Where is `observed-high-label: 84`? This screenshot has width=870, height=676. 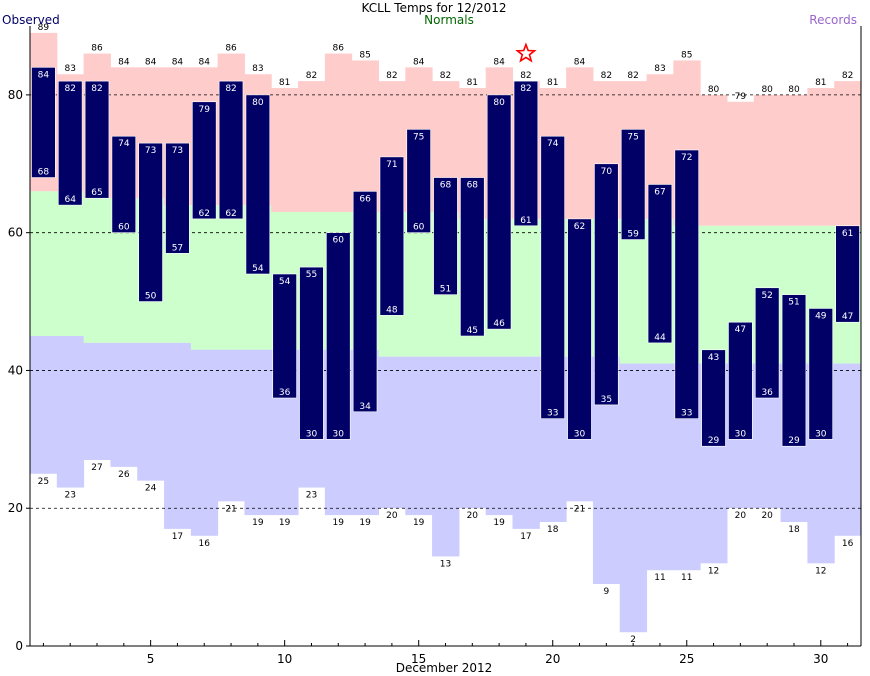 observed-high-label: 84 is located at coordinates (44, 75).